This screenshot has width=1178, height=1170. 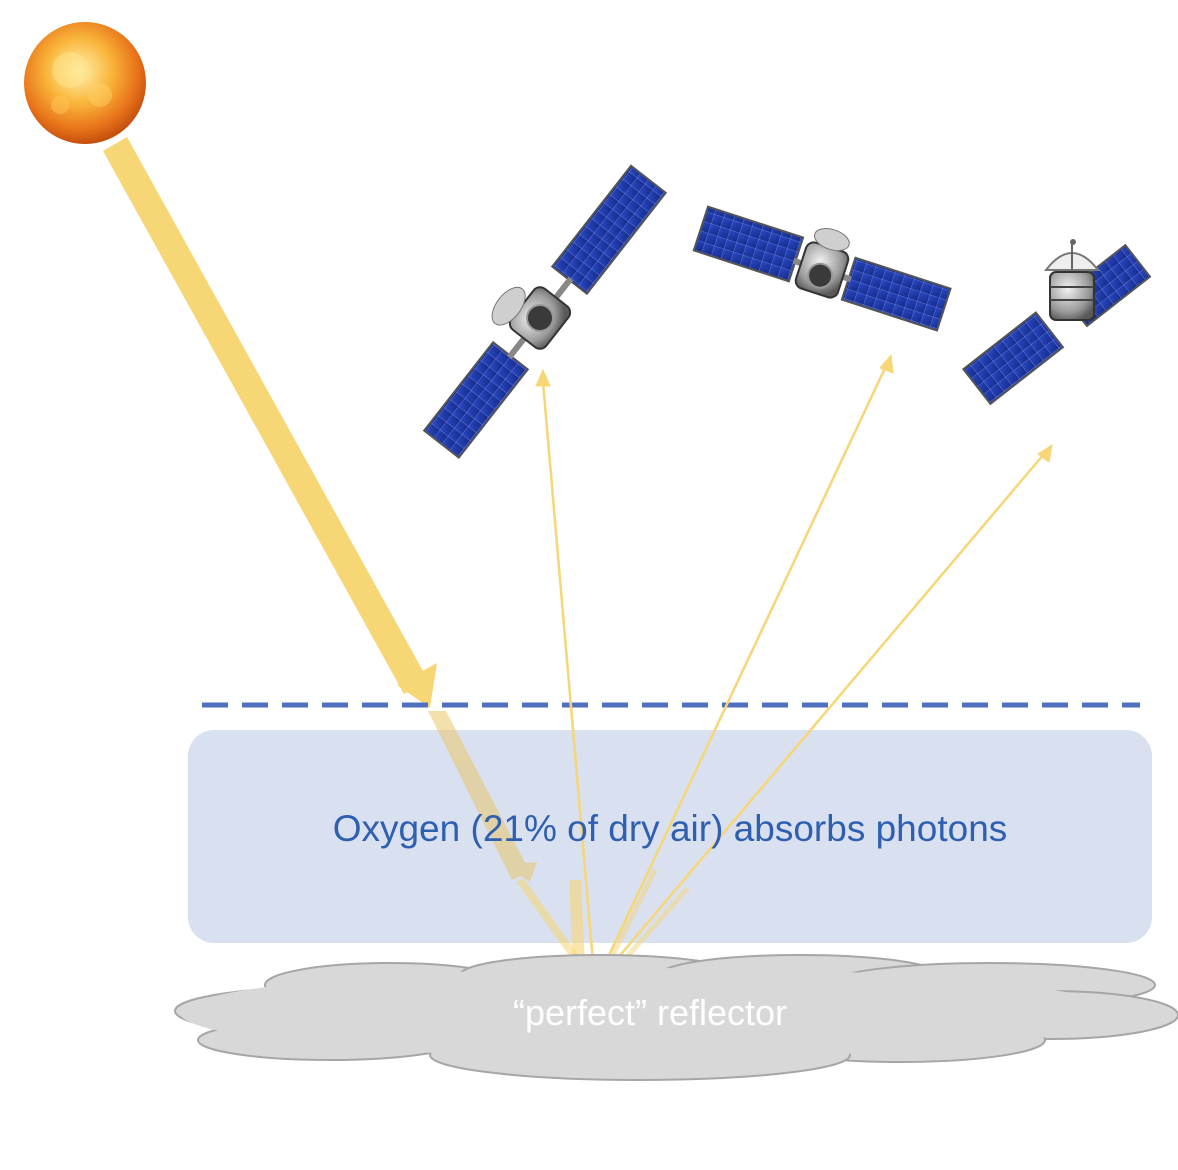 I want to click on reflected-ray-1-arrowhead, so click(x=543, y=377).